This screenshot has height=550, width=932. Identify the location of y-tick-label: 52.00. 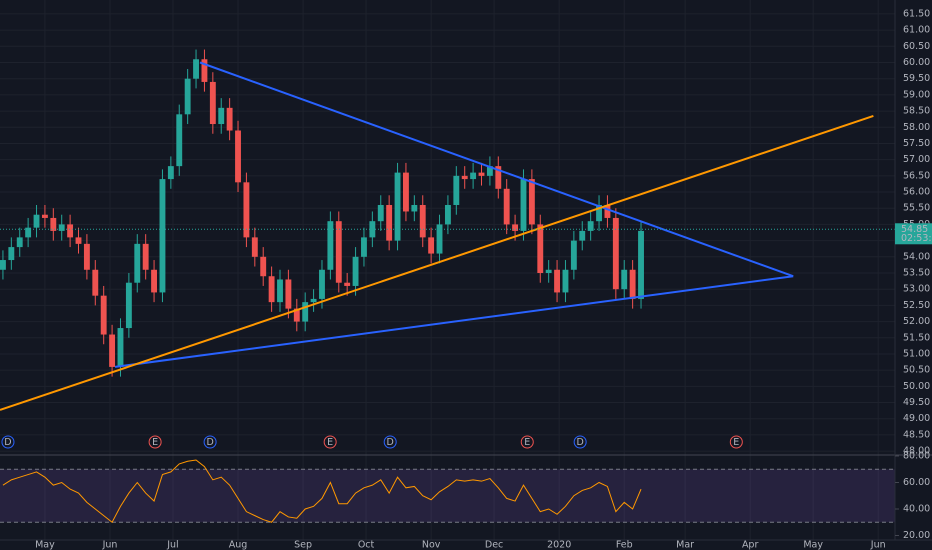
(916, 321).